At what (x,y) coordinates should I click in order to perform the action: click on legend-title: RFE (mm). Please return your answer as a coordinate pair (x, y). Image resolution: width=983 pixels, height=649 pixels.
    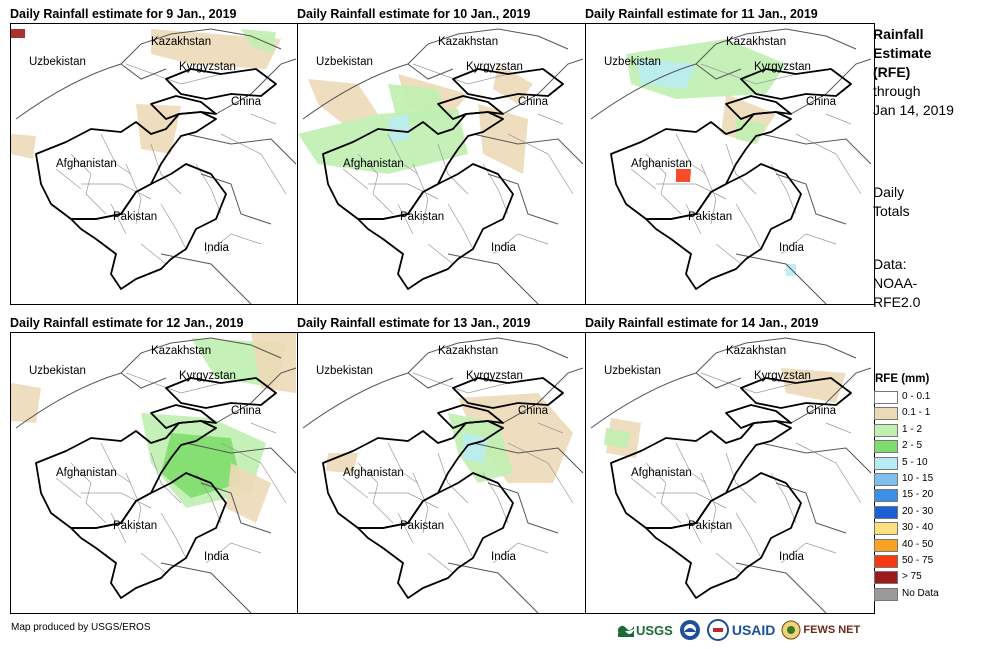
    Looking at the image, I should click on (902, 379).